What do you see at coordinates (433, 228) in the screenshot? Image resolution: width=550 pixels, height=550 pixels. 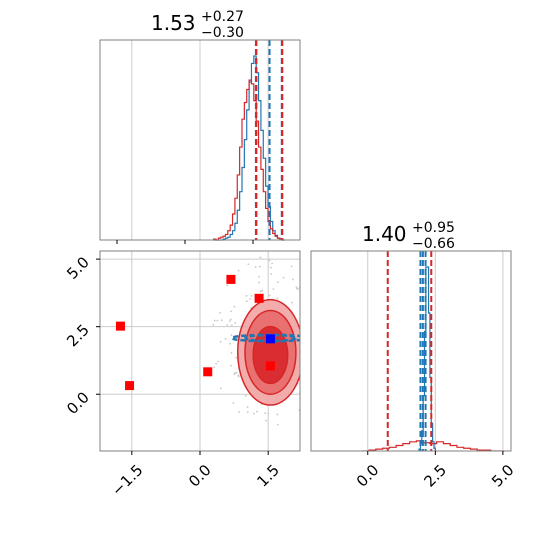 I see `title-upper: +0.95` at bounding box center [433, 228].